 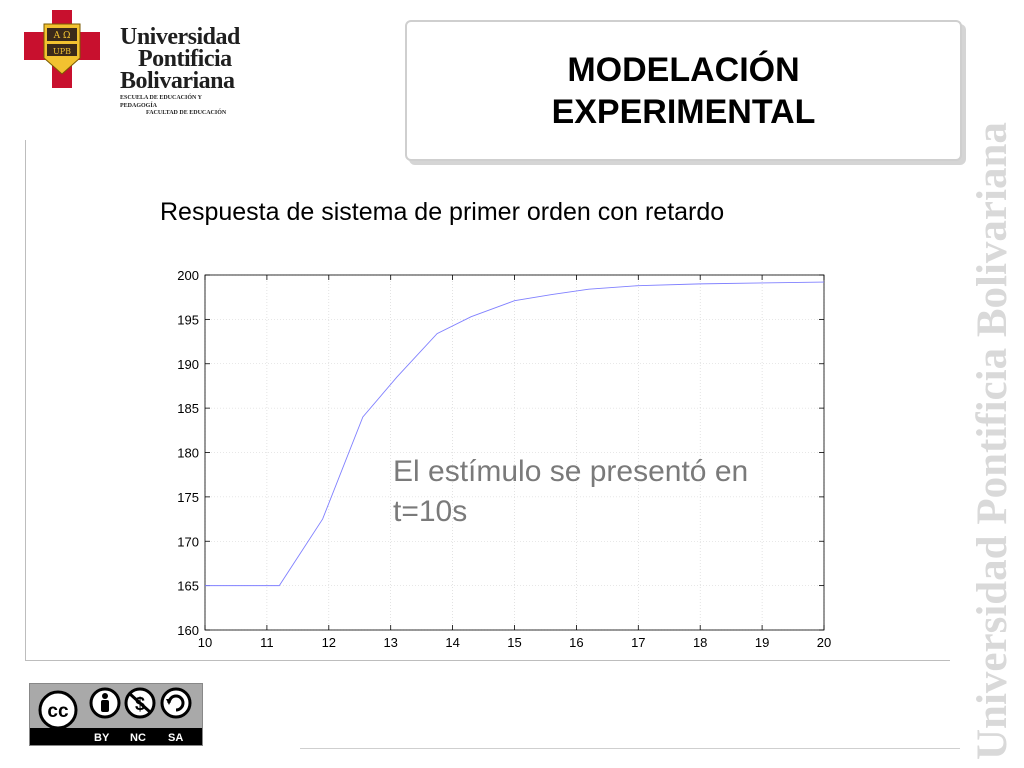 What do you see at coordinates (267, 642) in the screenshot?
I see `x-tick-label: 11` at bounding box center [267, 642].